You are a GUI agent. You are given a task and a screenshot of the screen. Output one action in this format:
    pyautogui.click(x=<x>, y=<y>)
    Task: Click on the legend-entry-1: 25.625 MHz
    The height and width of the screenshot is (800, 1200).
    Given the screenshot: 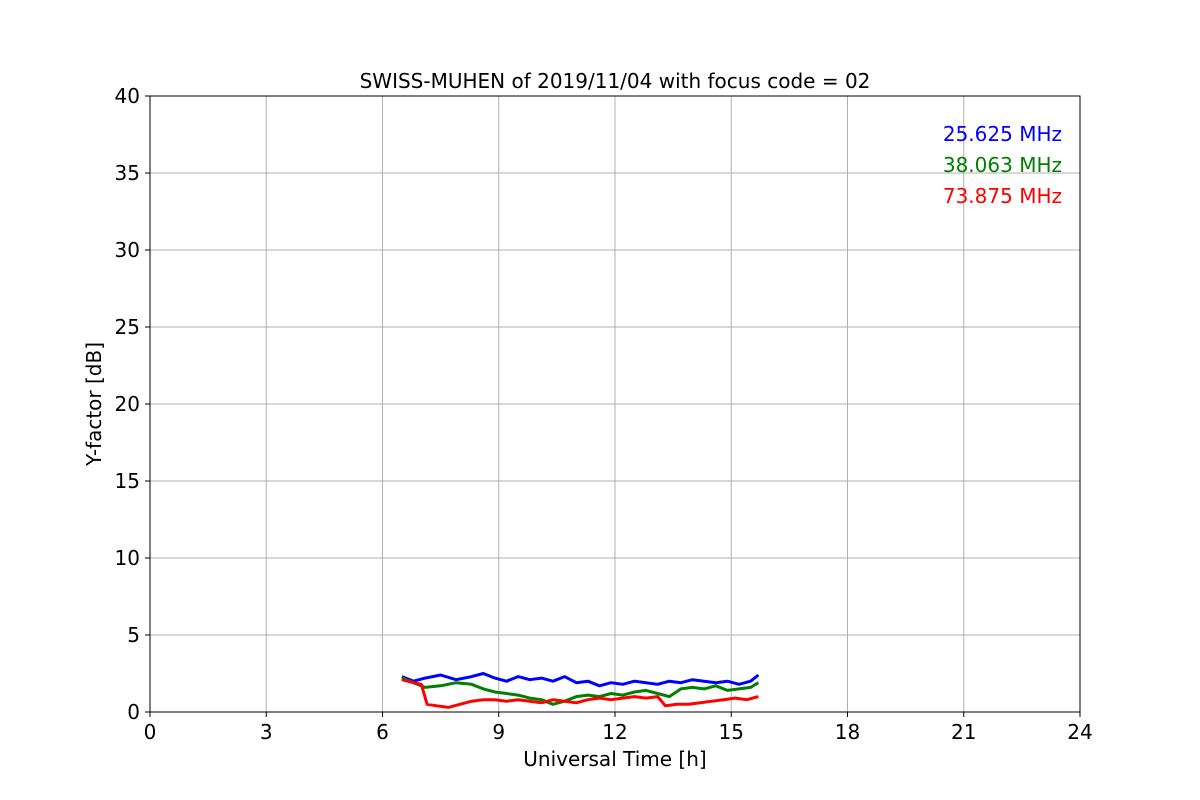 What is the action you would take?
    pyautogui.click(x=1002, y=134)
    